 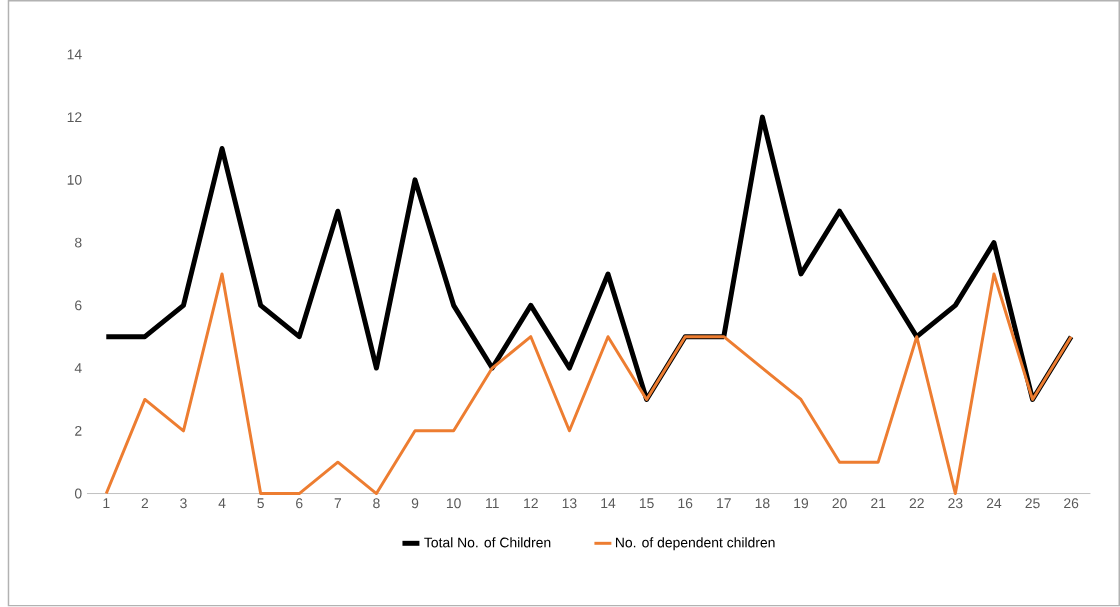 What do you see at coordinates (299, 503) in the screenshot?
I see `x-tick-label: 6` at bounding box center [299, 503].